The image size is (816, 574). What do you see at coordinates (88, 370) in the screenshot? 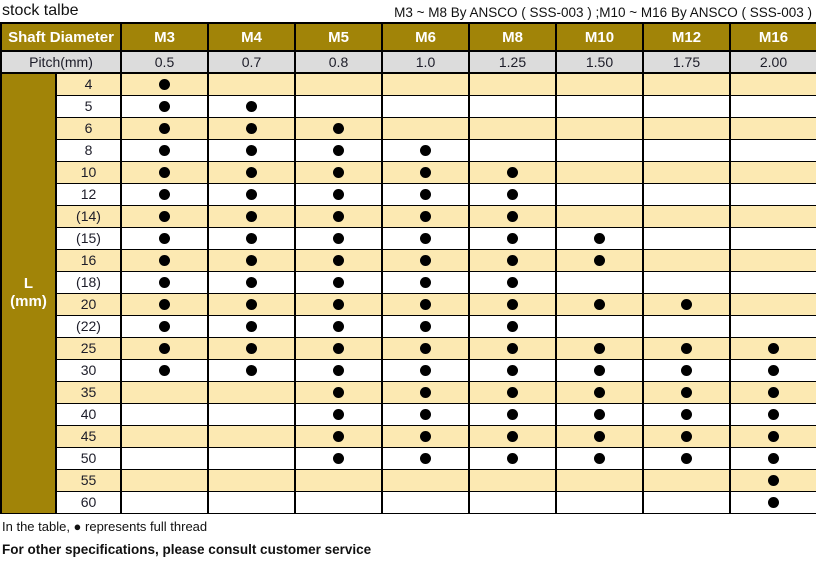
I see `row-label-30: 30` at bounding box center [88, 370].